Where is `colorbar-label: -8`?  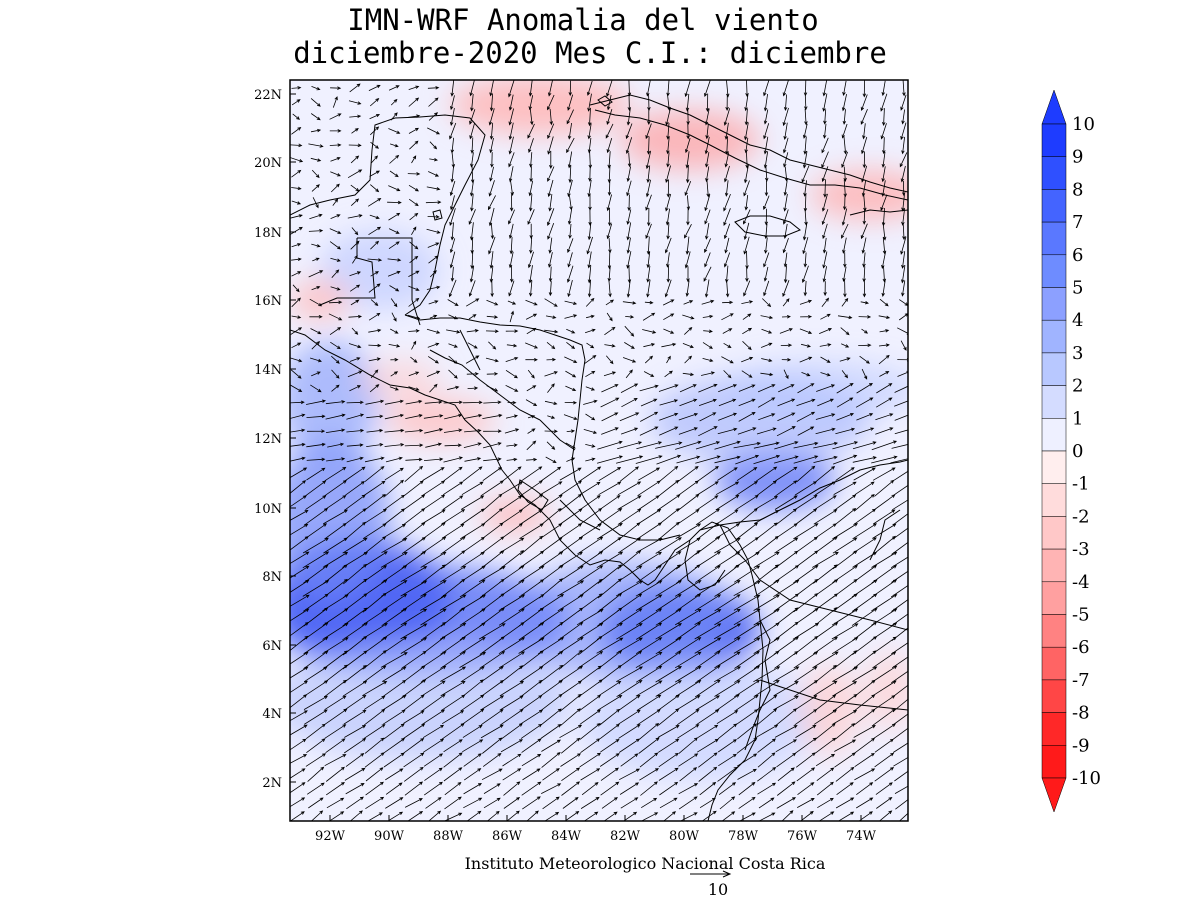
colorbar-label: -8 is located at coordinates (1081, 713).